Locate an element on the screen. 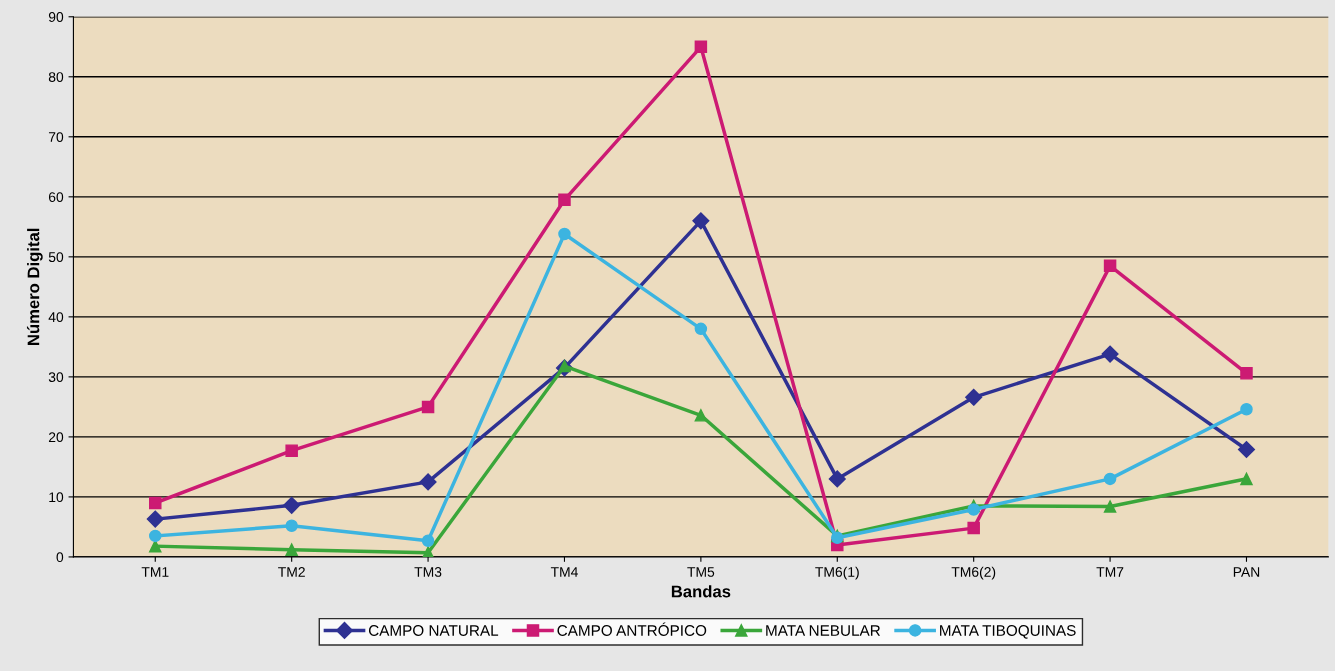 The width and height of the screenshot is (1335, 671). x-tick-label: TM1 is located at coordinates (155, 572).